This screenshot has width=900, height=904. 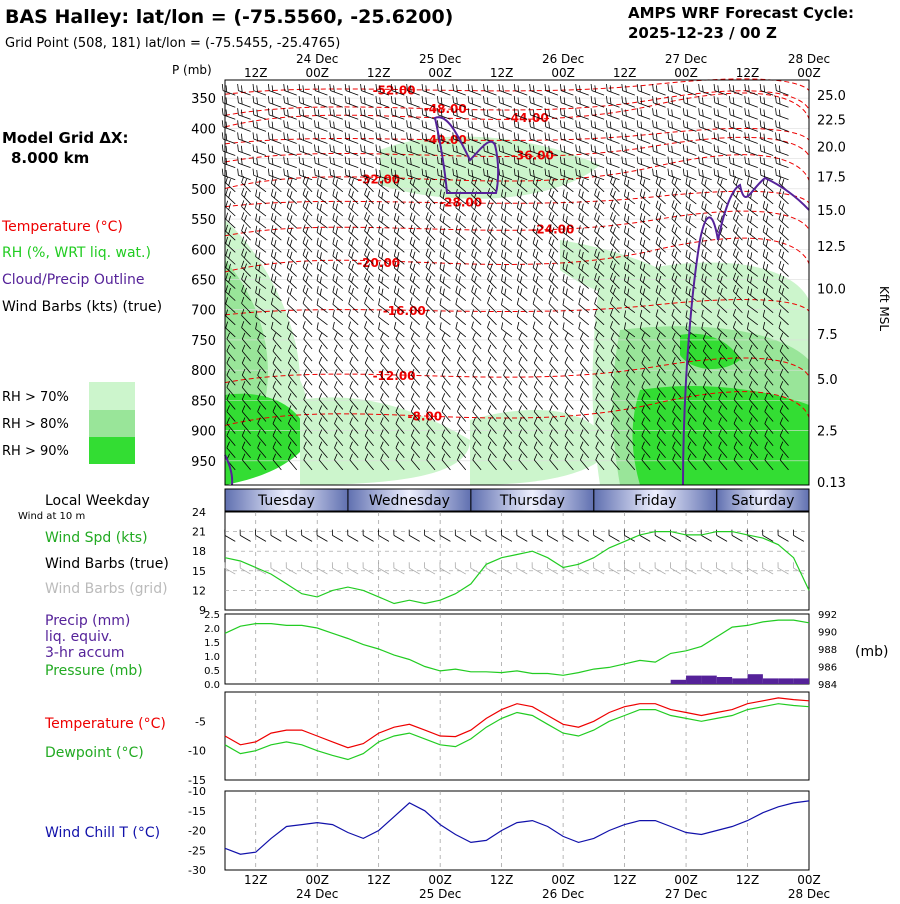 I want to click on weekday-label: Local Weekday, so click(x=97, y=501).